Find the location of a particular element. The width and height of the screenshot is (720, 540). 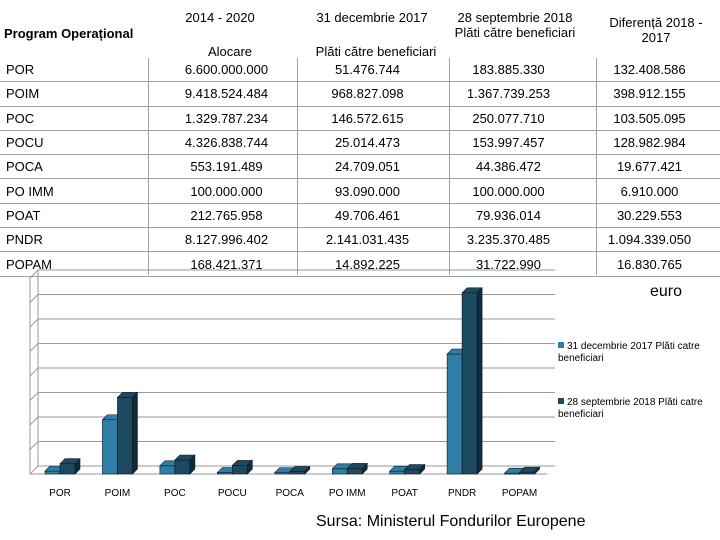

cell-plati_2017: 14.892.225 is located at coordinates (367, 264).